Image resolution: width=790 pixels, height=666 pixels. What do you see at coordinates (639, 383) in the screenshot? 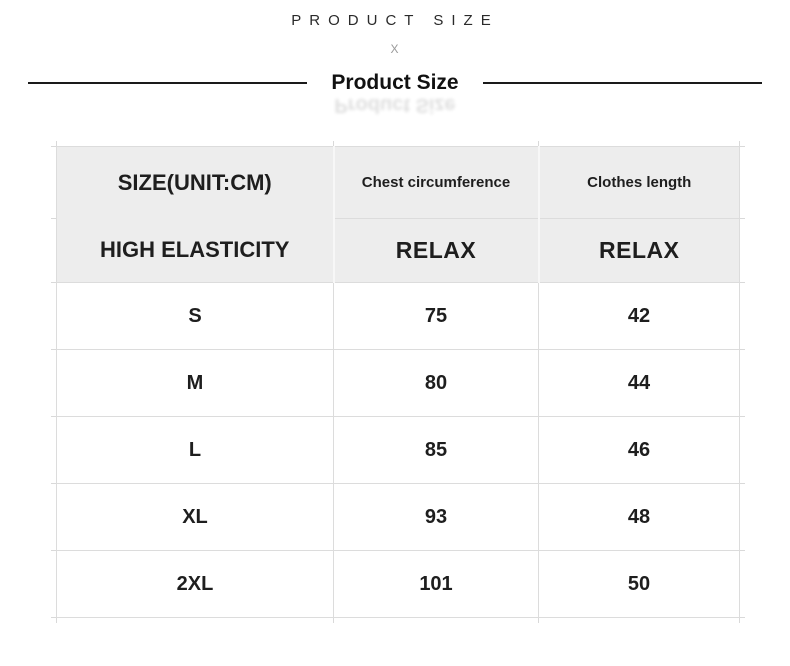
I see `length-cell: 44` at bounding box center [639, 383].